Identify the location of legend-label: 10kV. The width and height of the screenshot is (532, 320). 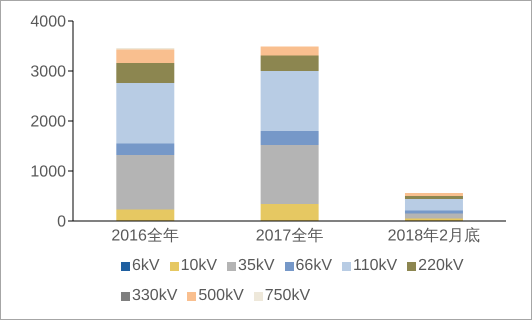
(199, 266).